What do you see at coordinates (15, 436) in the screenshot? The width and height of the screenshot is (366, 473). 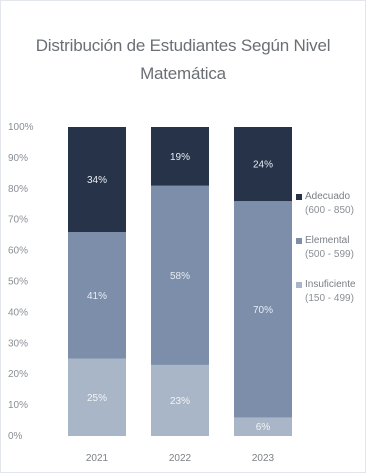 I see `y-tick-label: 0%` at bounding box center [15, 436].